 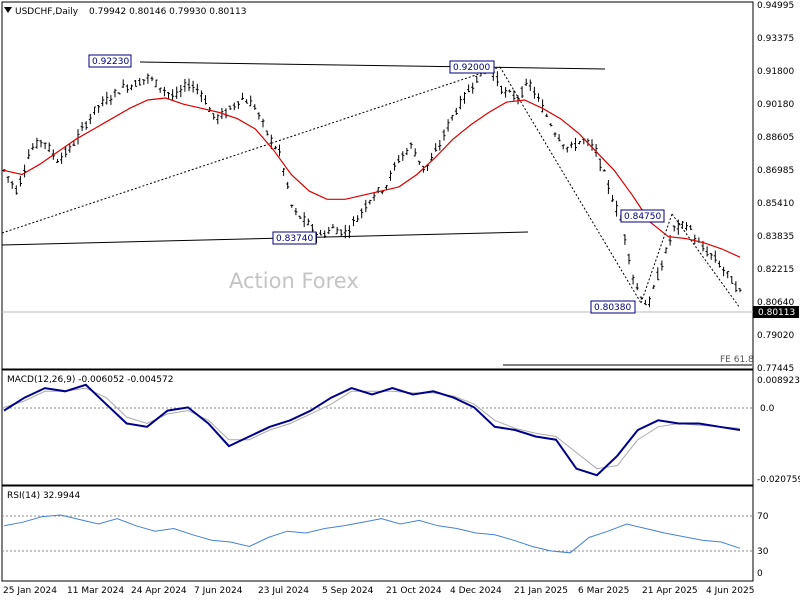 I want to click on x-tick-label: 23 Jul 2024, so click(x=283, y=591).